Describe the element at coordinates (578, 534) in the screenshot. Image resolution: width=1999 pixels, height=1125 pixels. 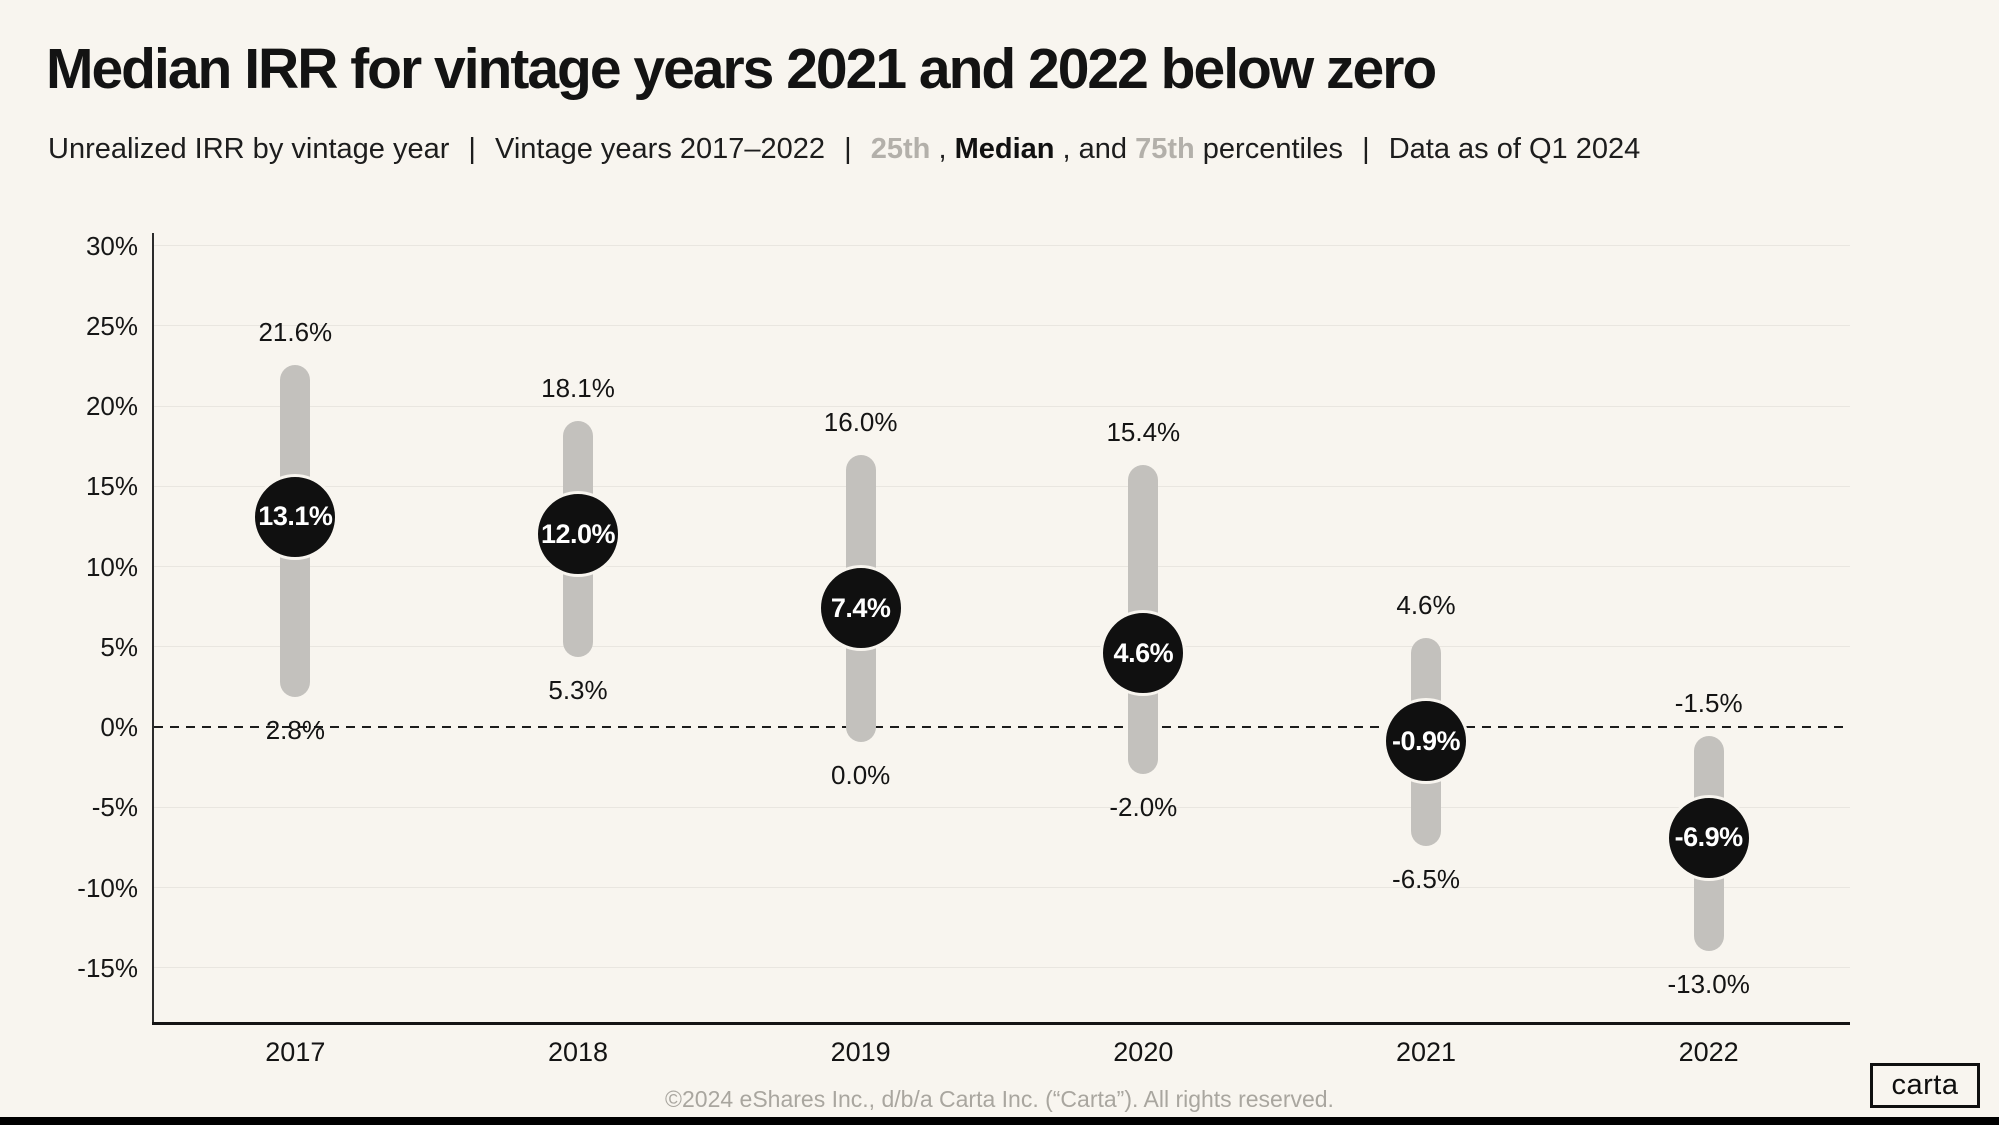
I see `median-dot-2018: 12.0%` at that location.